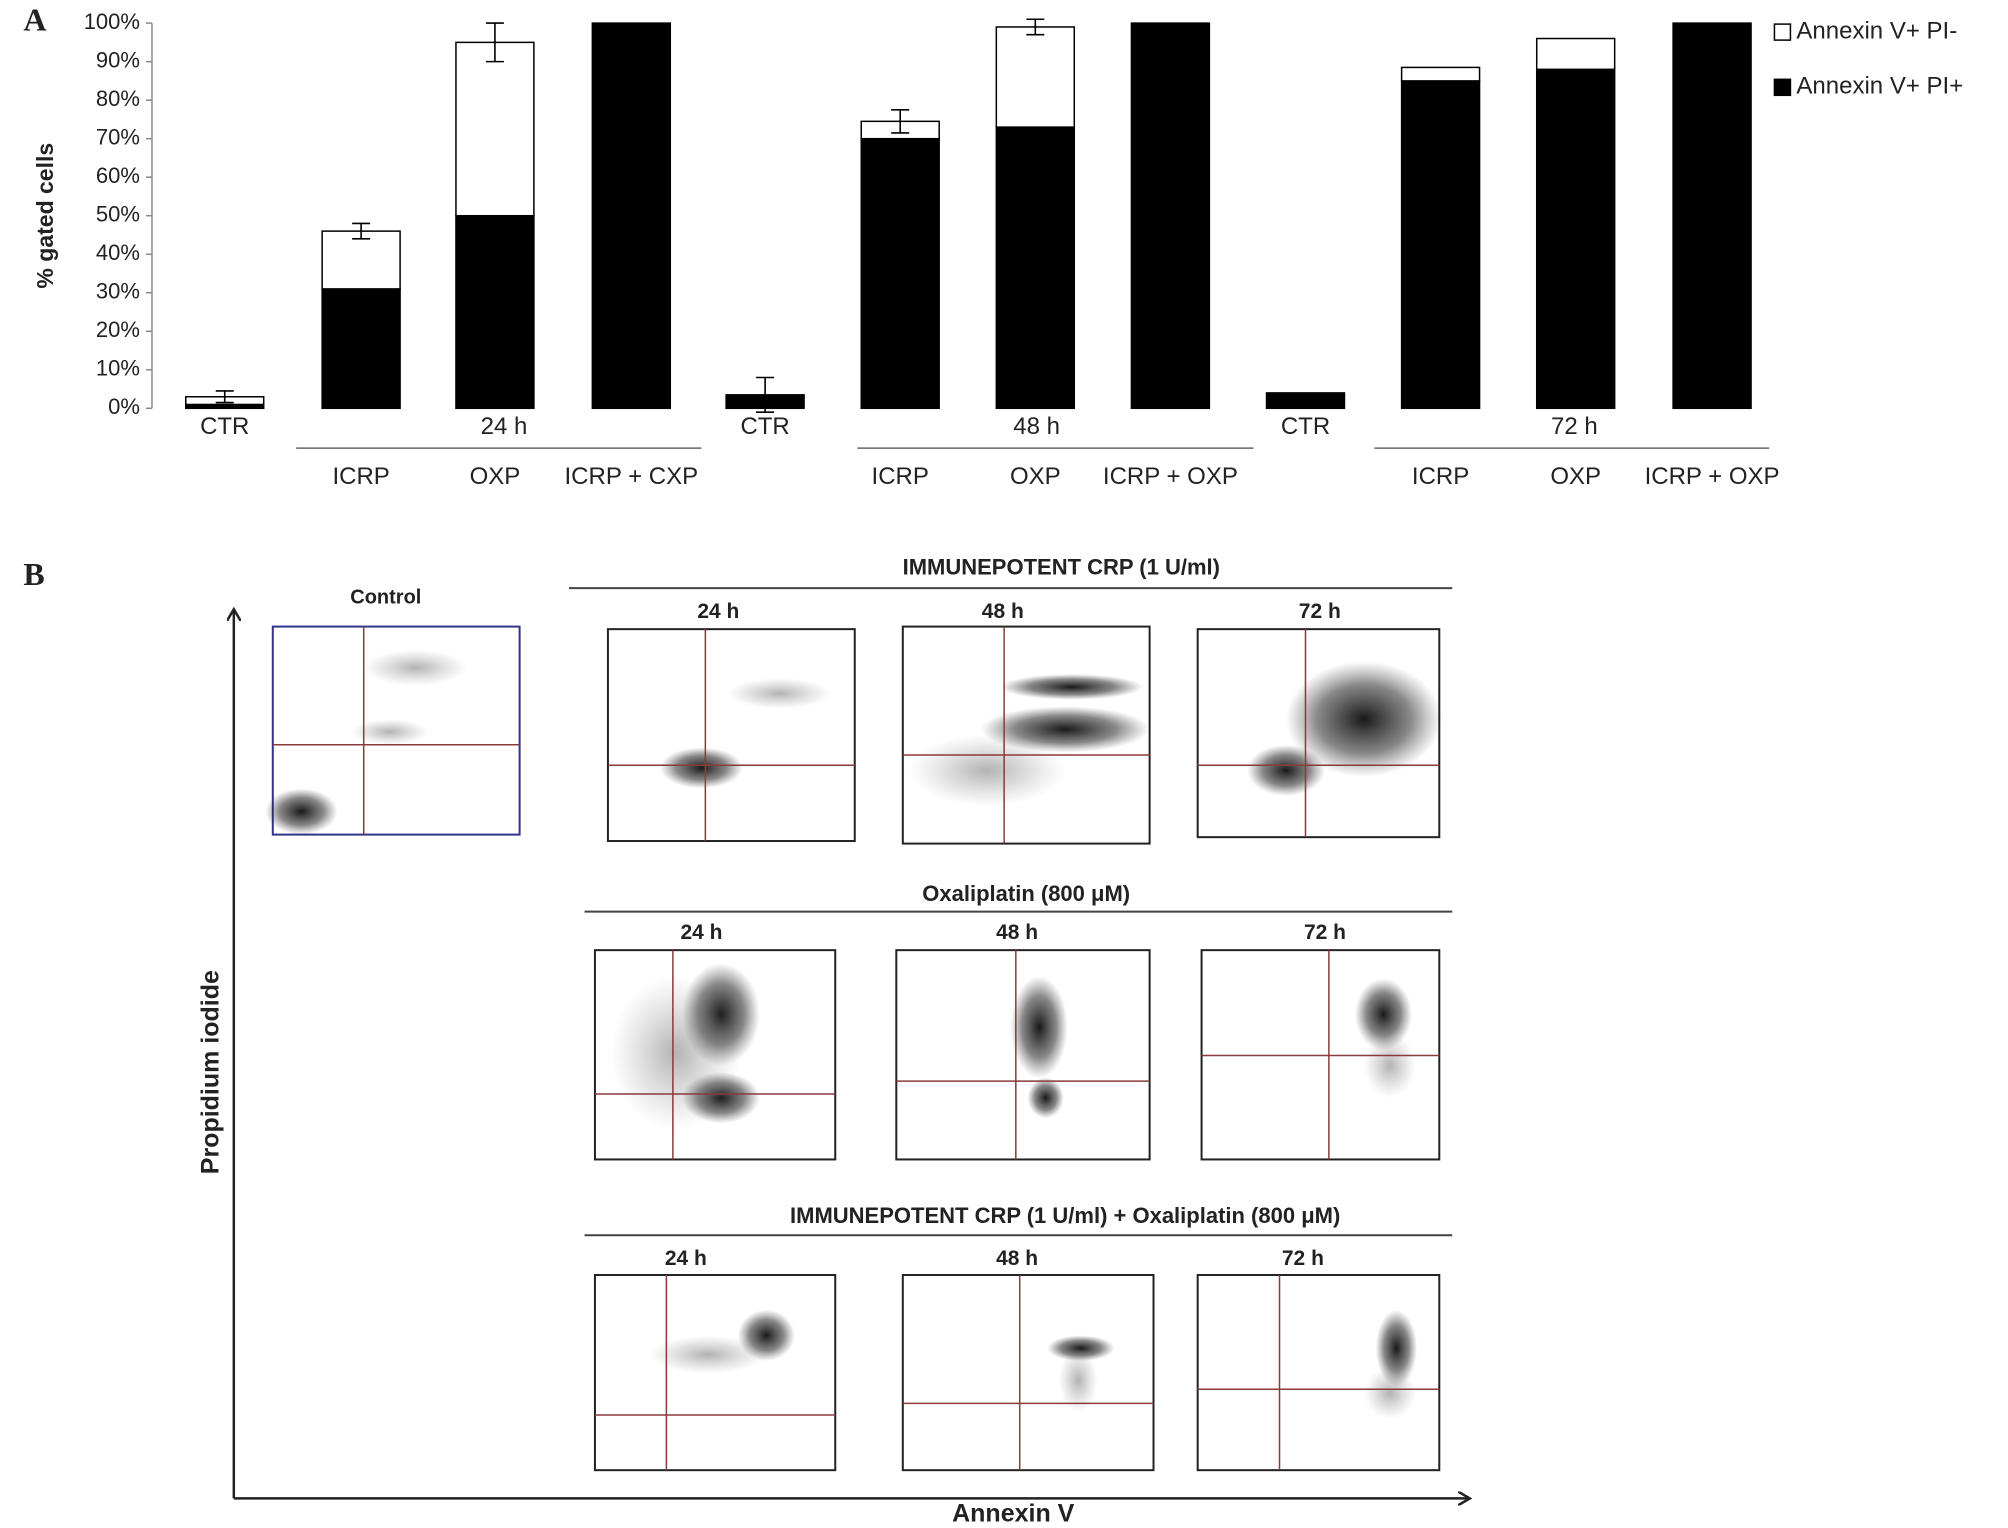 The height and width of the screenshot is (1528, 2008). Describe the element at coordinates (118, 98) in the screenshot. I see `y-tick-label: 80%` at that location.